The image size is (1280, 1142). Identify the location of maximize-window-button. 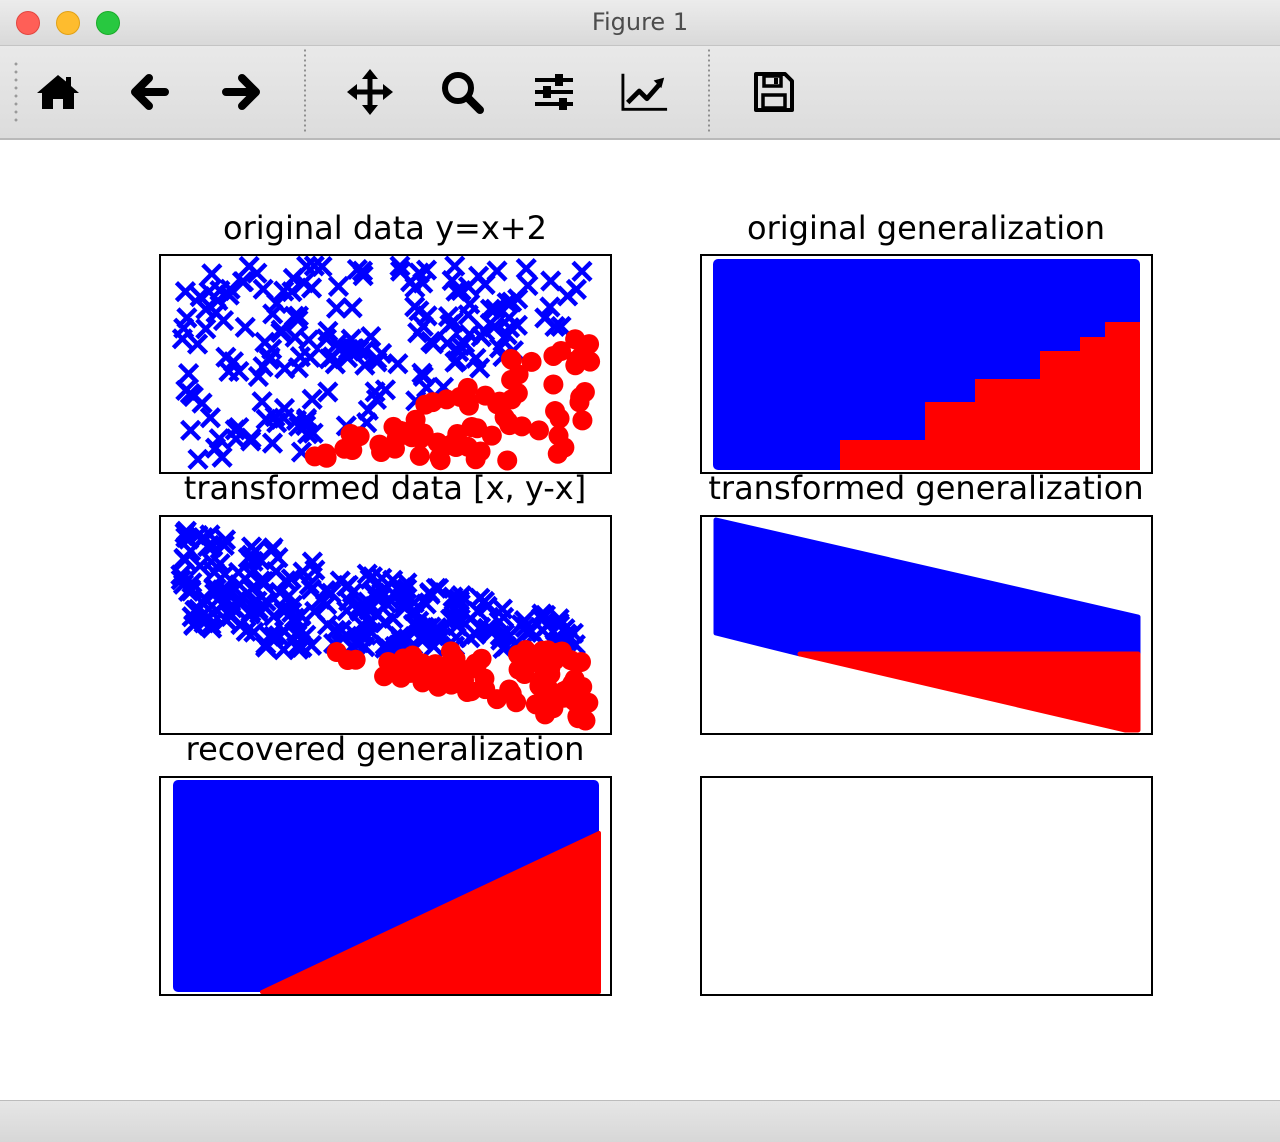
(108, 23).